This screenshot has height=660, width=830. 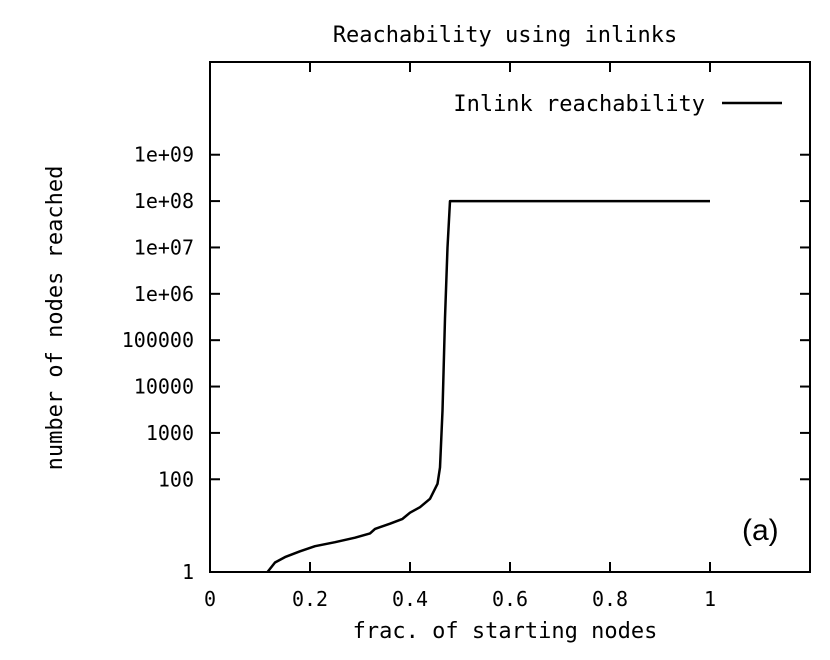 I want to click on y-tick-label: 1e+07, so click(x=164, y=247).